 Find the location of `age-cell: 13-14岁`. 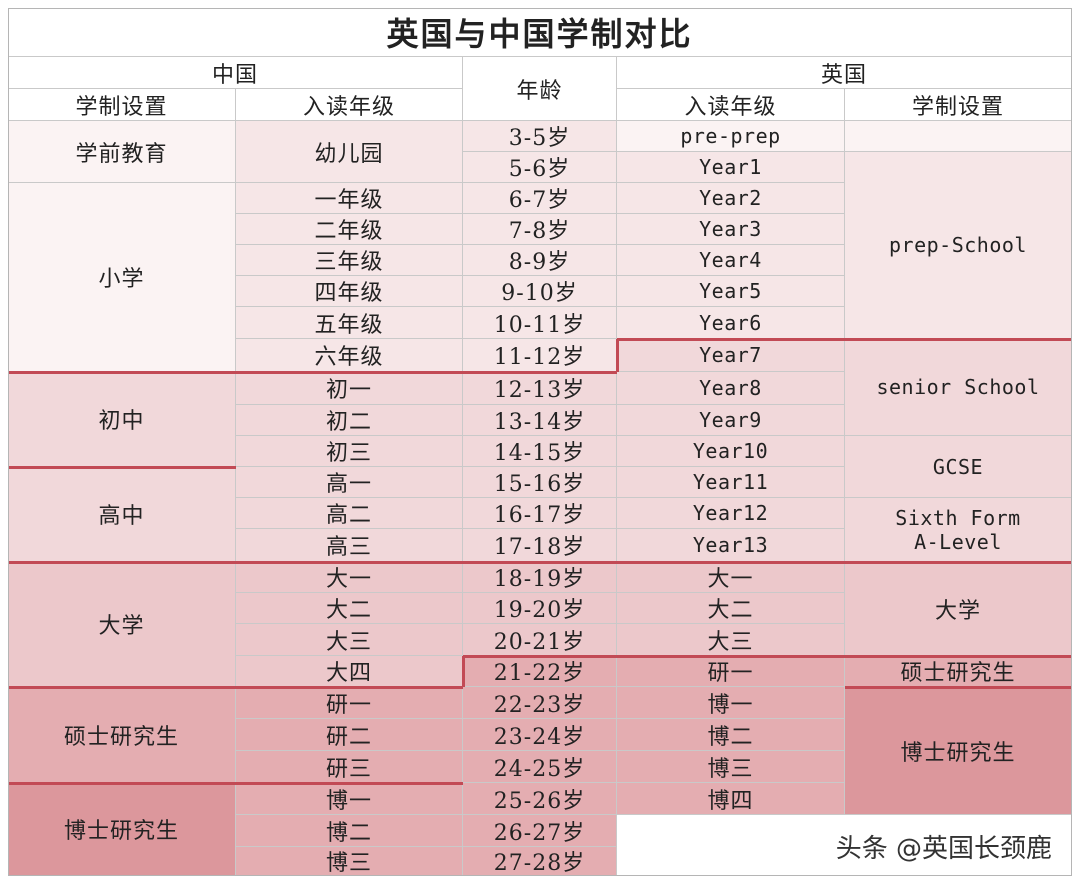

age-cell: 13-14岁 is located at coordinates (540, 420).